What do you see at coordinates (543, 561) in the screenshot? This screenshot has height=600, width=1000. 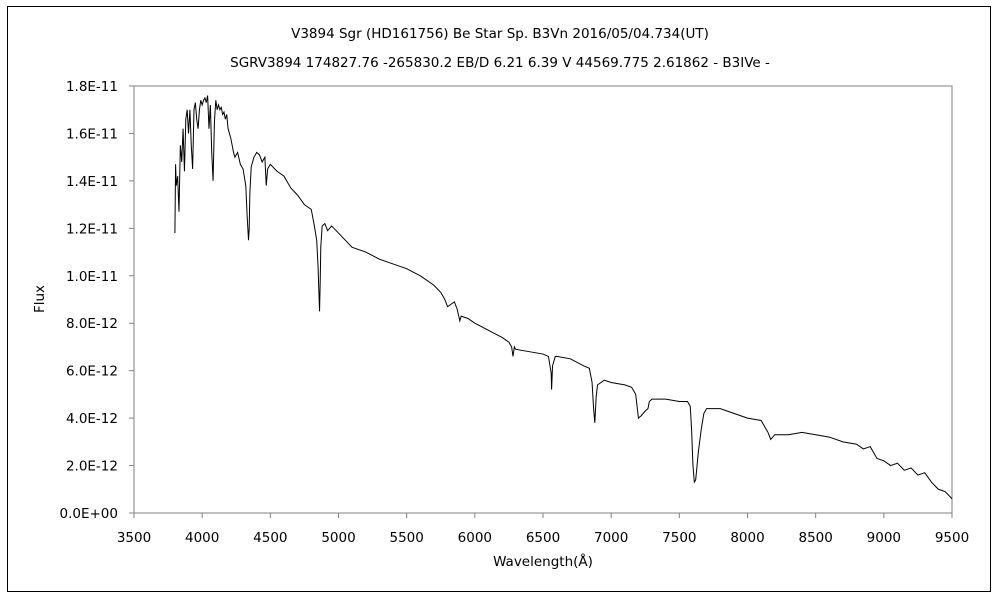 I see `x-axis-label: Wavelength(Å)` at bounding box center [543, 561].